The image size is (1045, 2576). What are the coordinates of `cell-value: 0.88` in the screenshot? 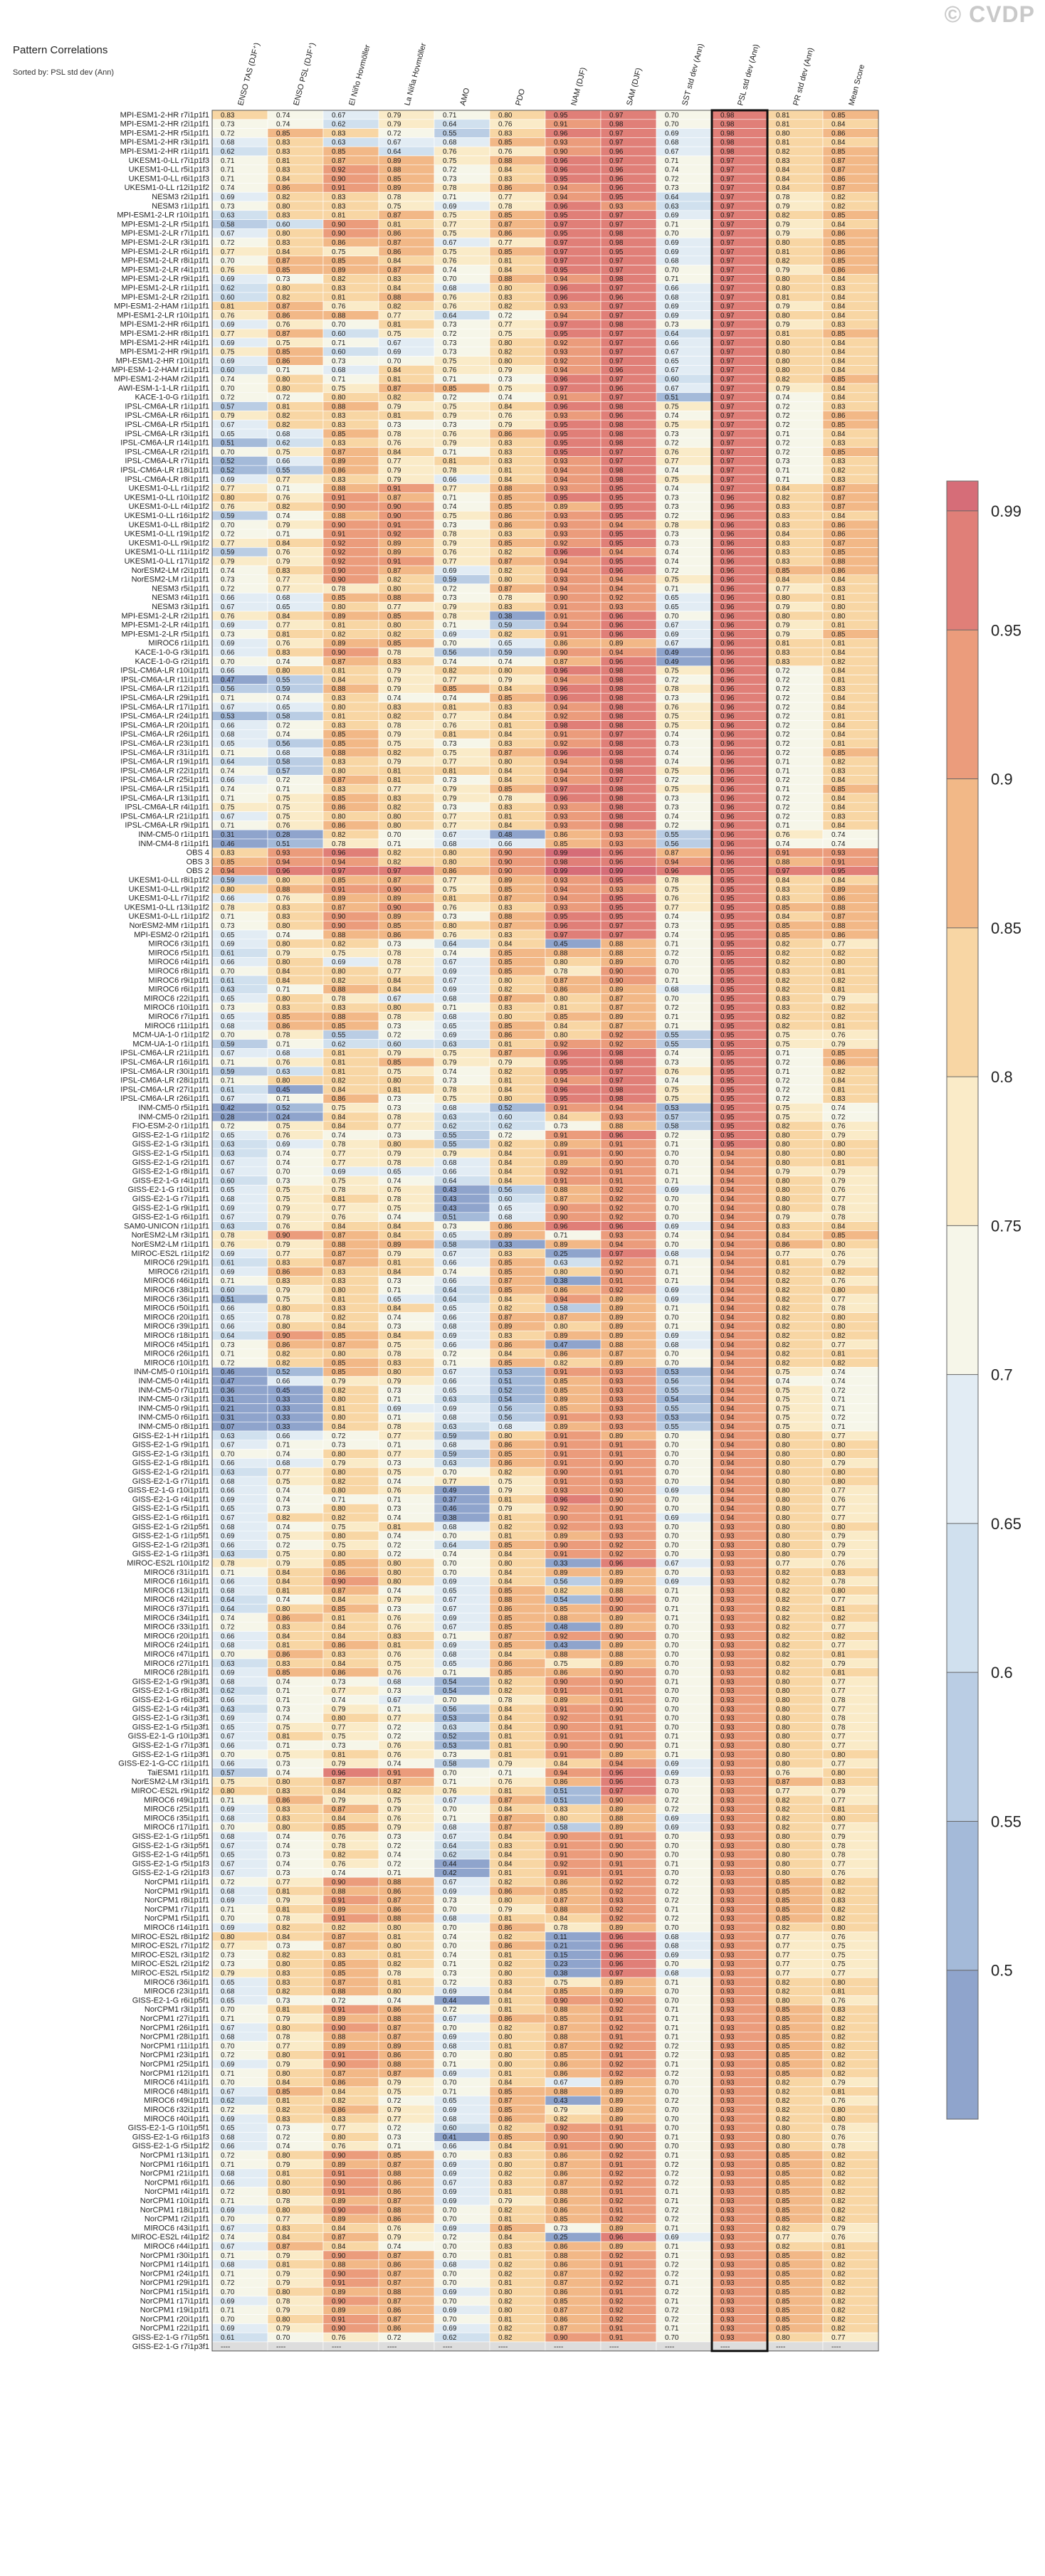 It's located at (506, 161).